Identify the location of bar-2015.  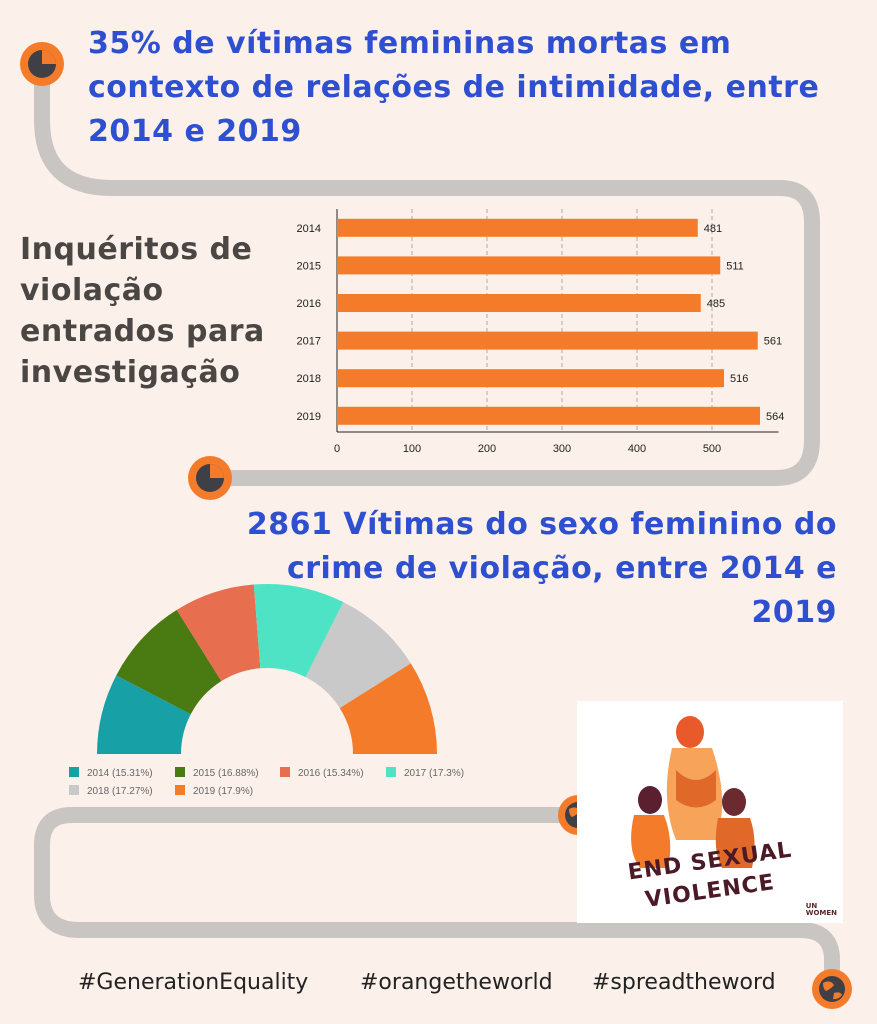
(529, 265).